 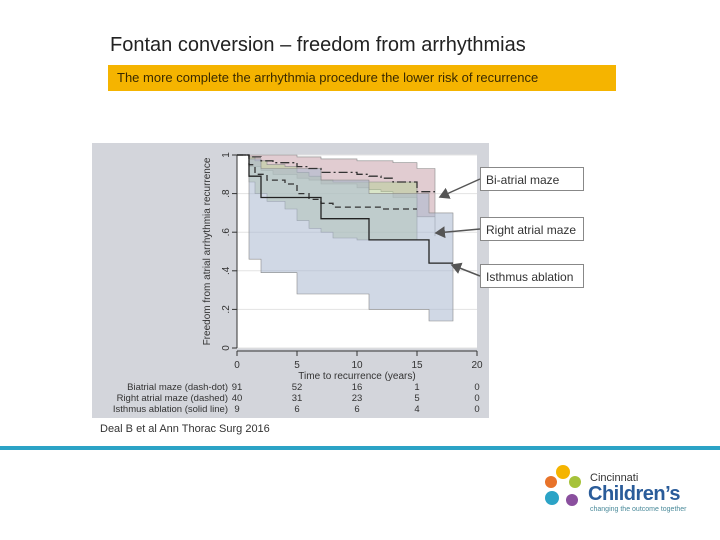 What do you see at coordinates (237, 387) in the screenshot?
I see `risk-cell: 91` at bounding box center [237, 387].